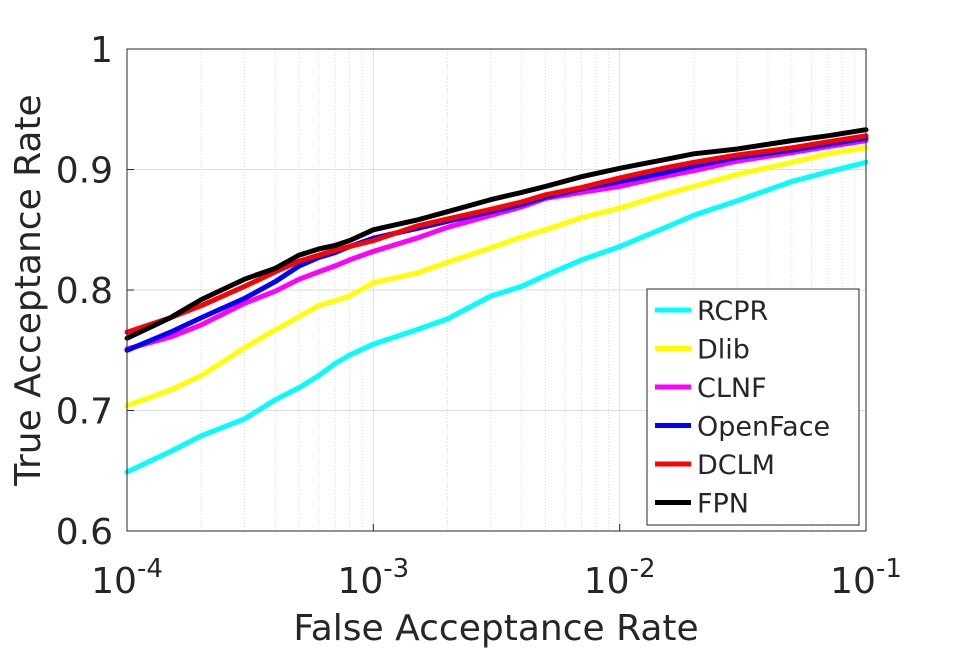  I want to click on y-axis-label: True Acceptance Rate, so click(28, 290).